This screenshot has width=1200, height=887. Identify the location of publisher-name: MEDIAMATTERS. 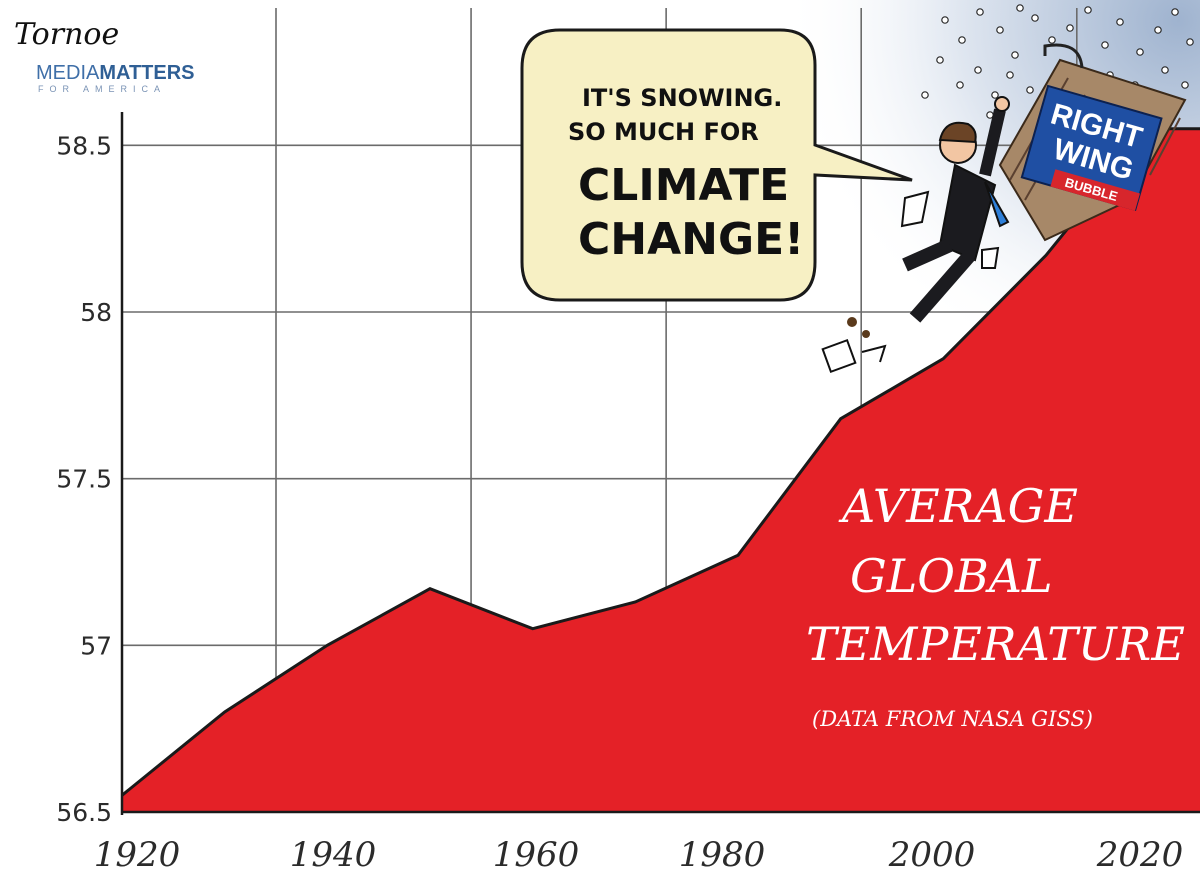
(115, 73).